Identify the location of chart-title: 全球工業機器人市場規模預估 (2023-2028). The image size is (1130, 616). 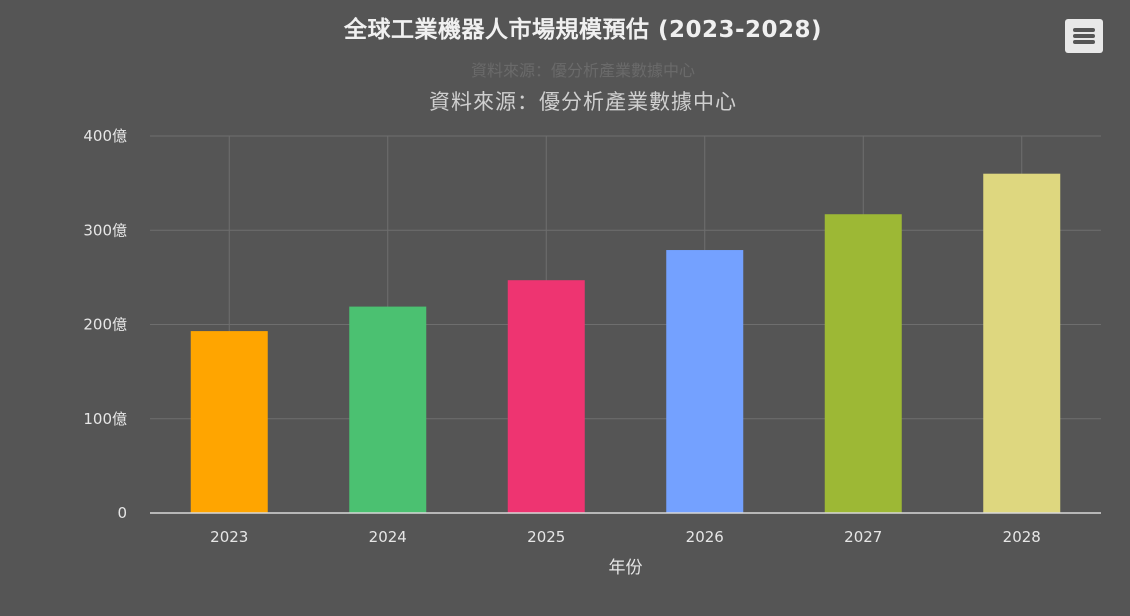
(583, 30).